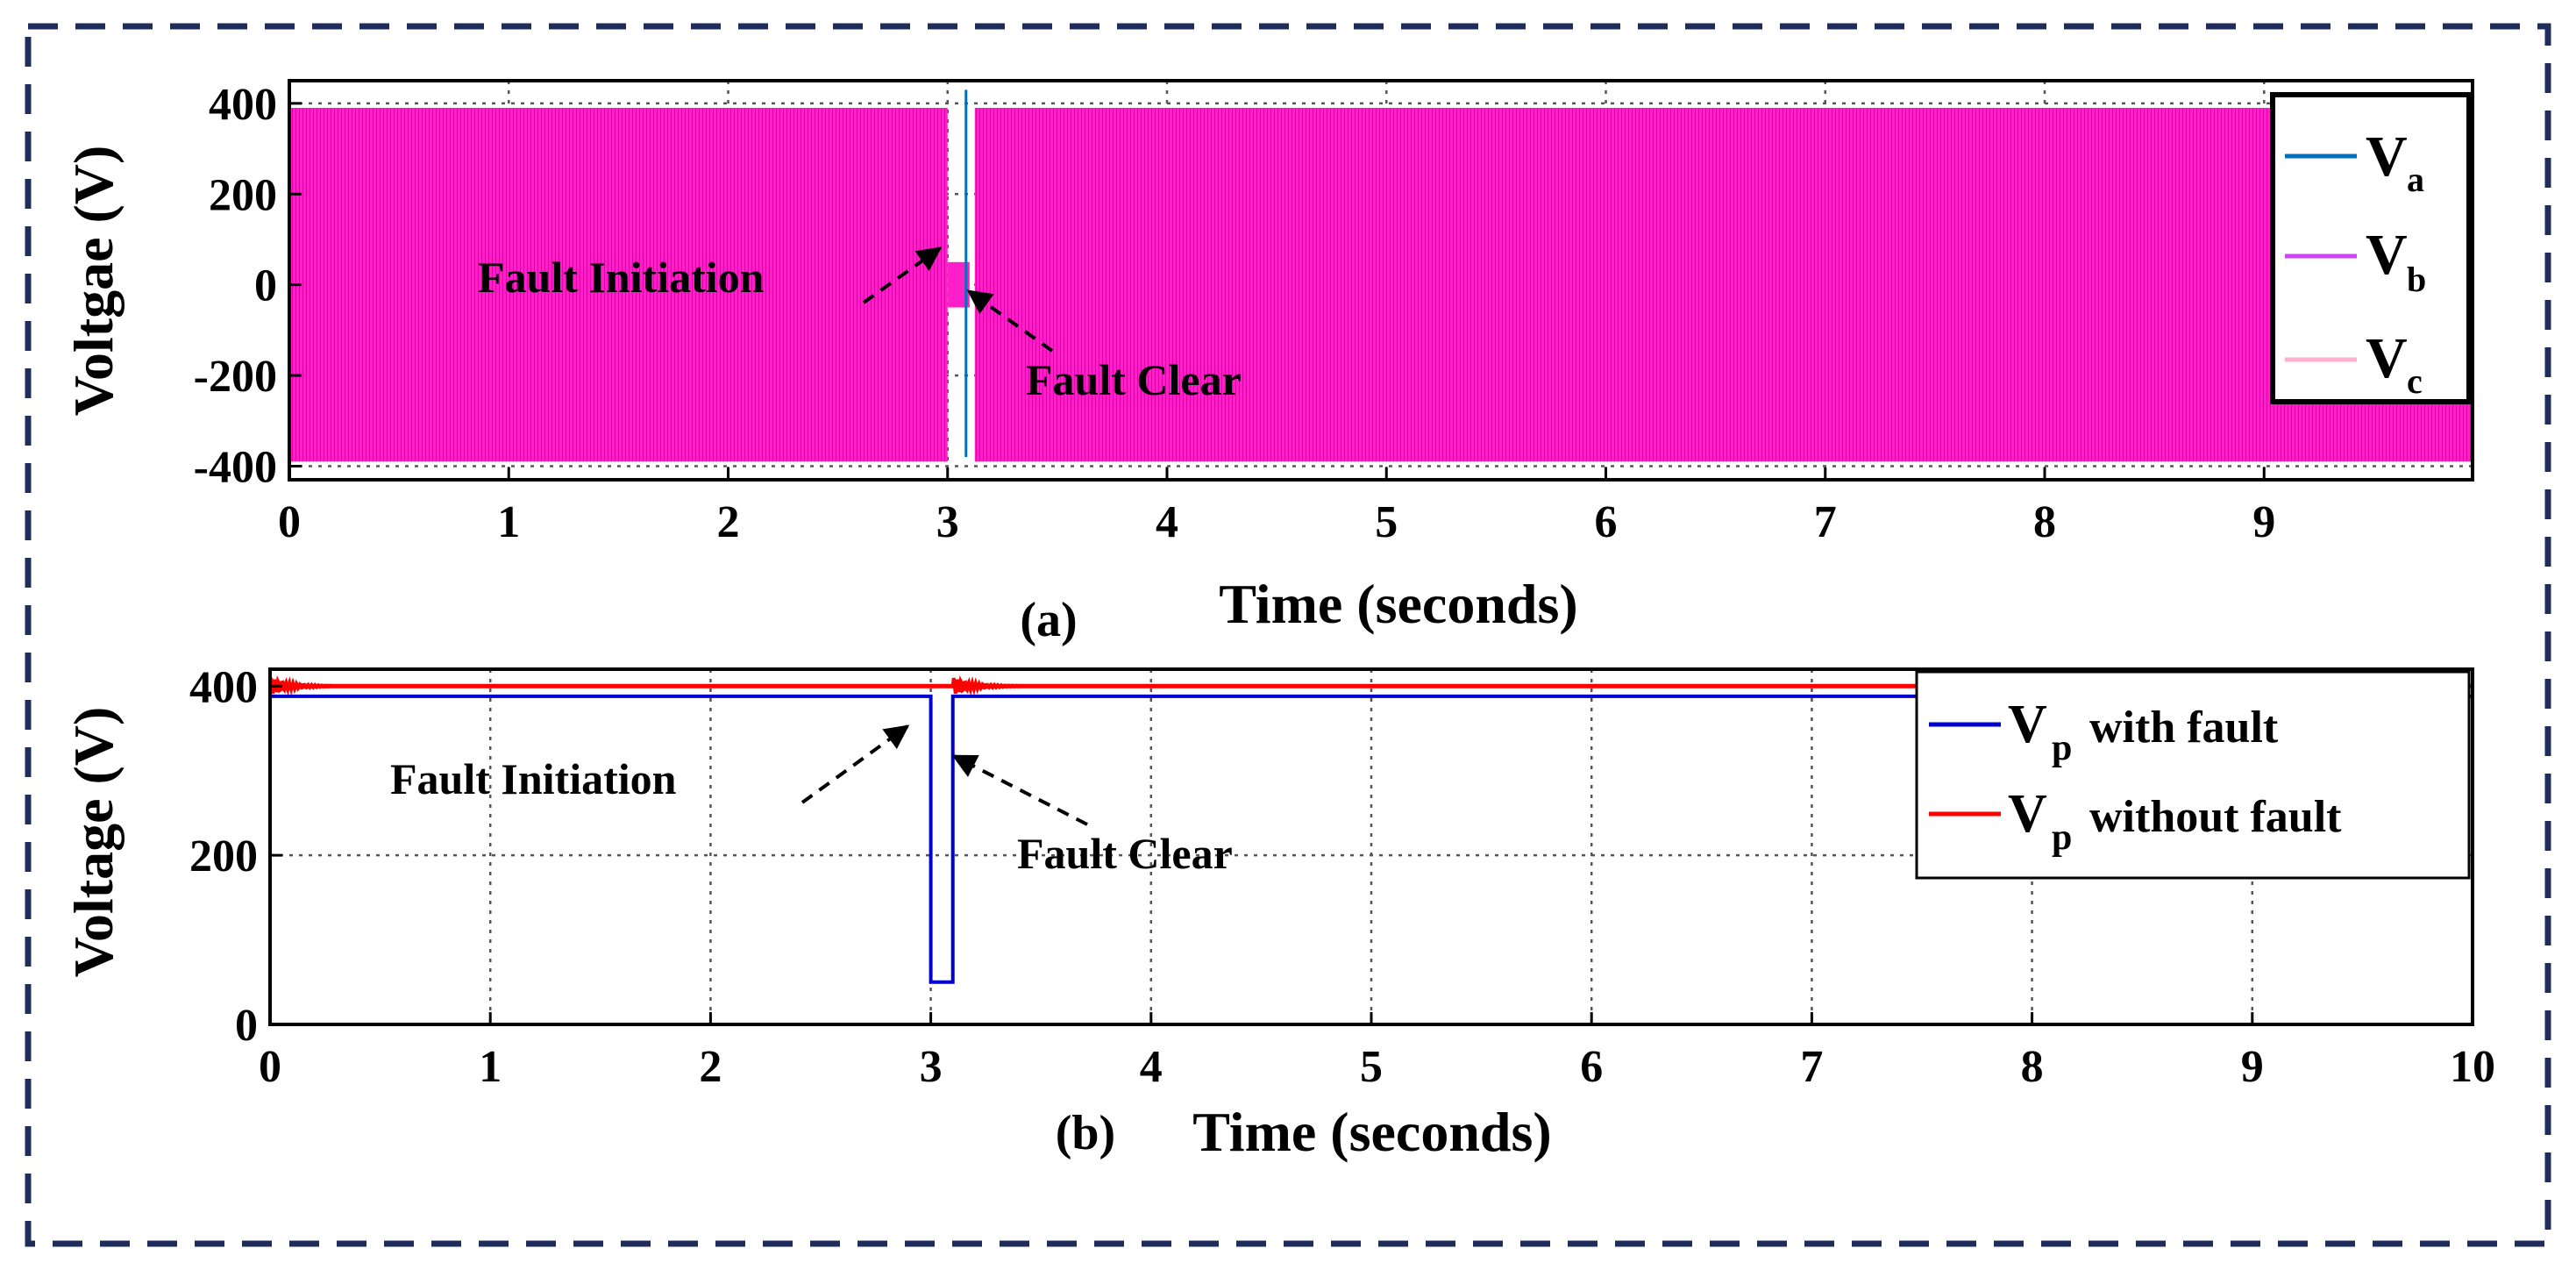 The height and width of the screenshot is (1270, 2576). What do you see at coordinates (1386, 522) in the screenshot?
I see `panel-a-xtick-label-5: 5` at bounding box center [1386, 522].